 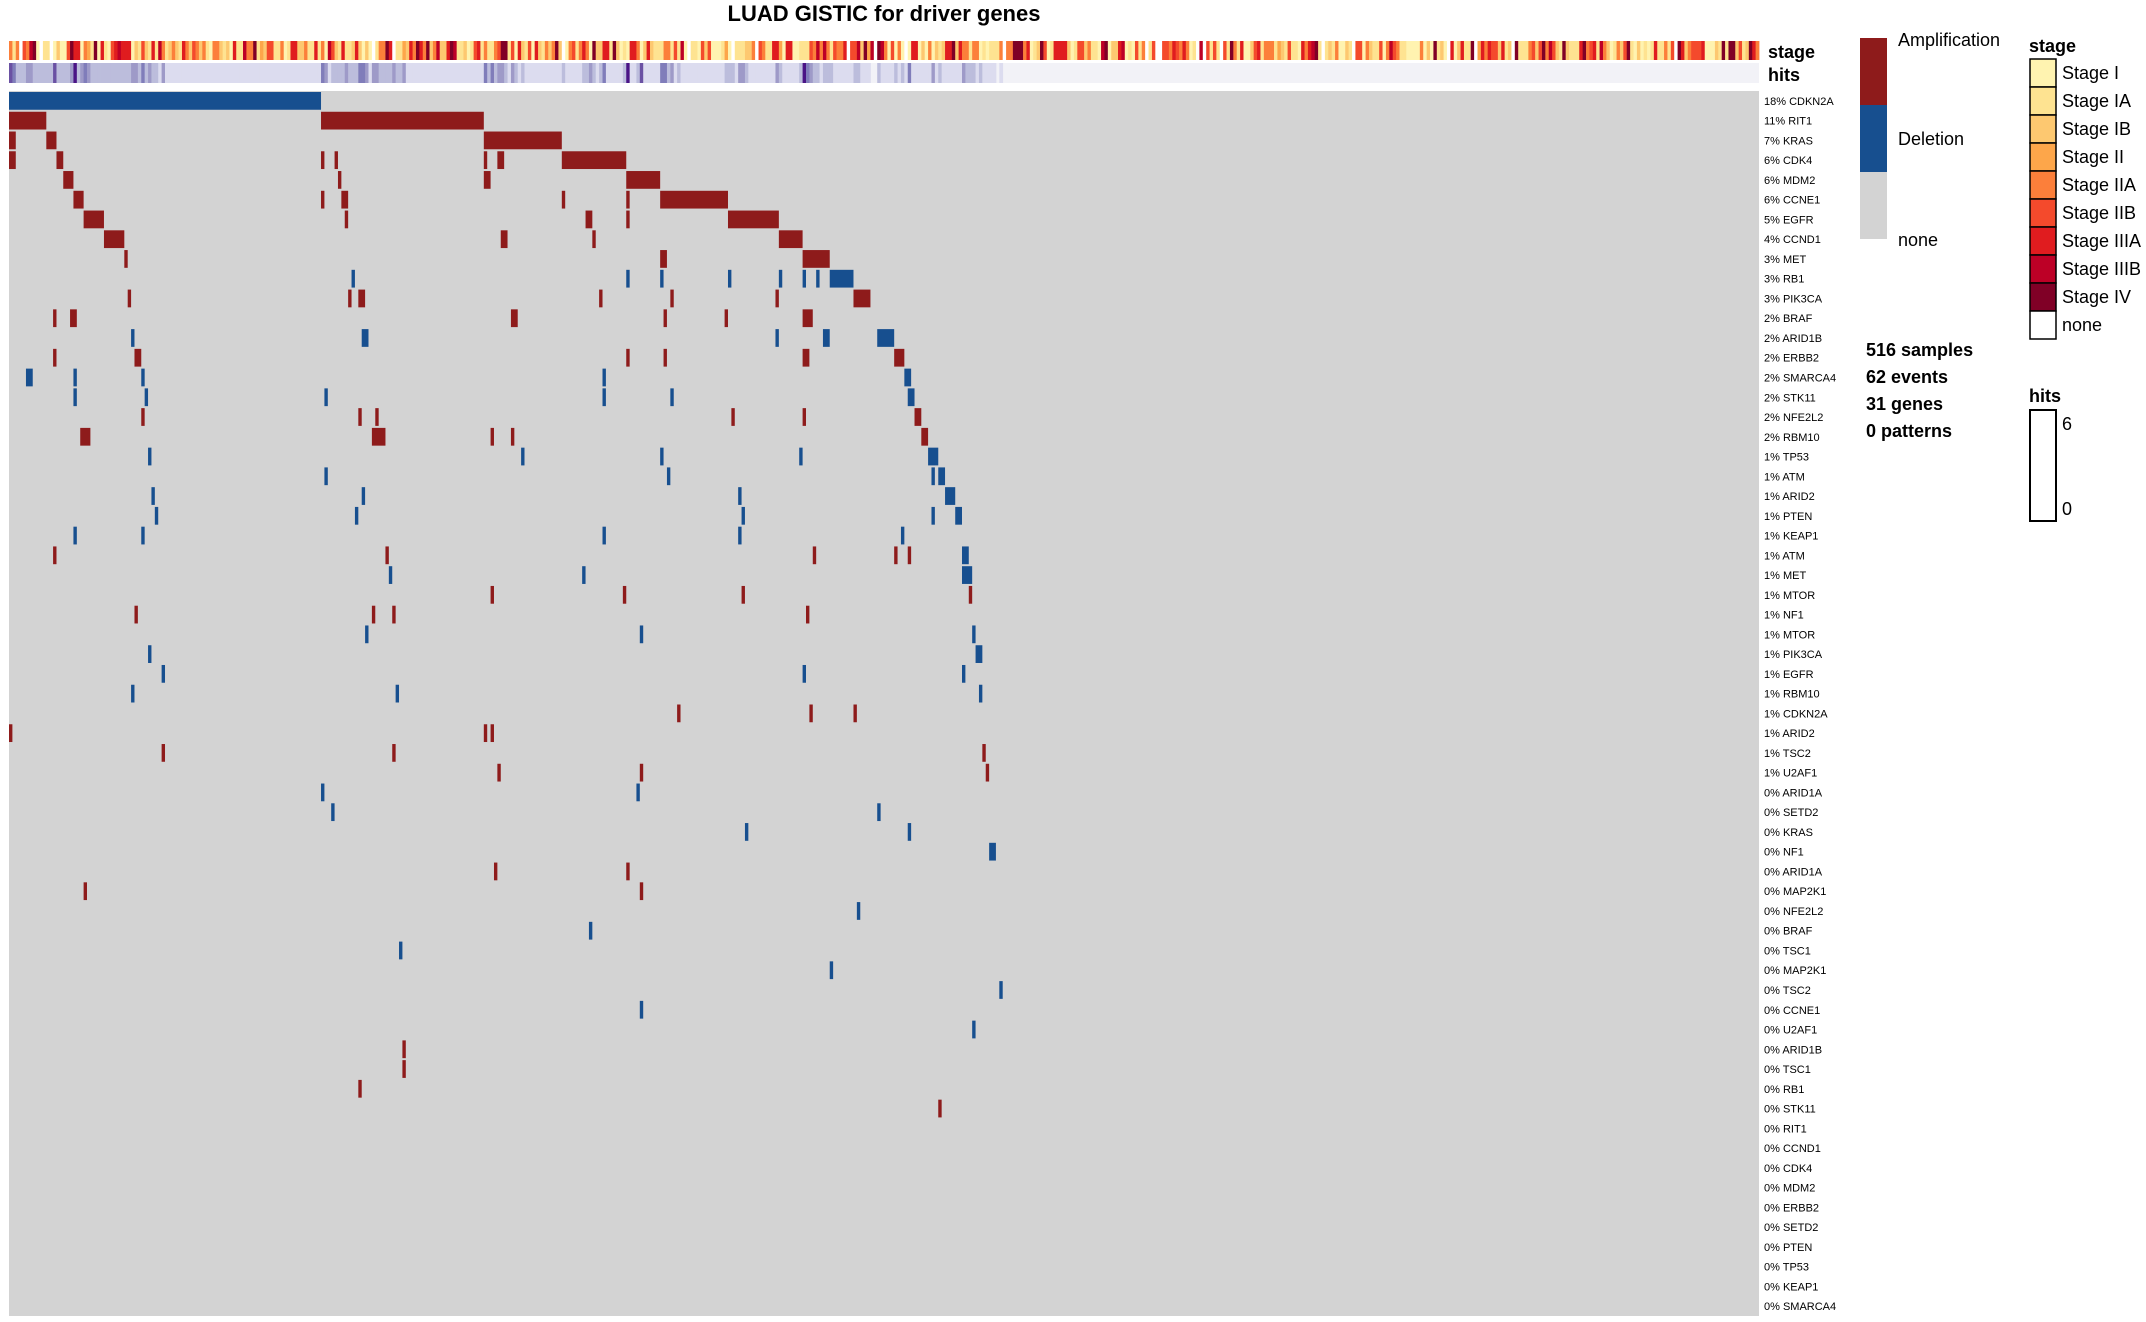 I want to click on row-label: 0% ARID1A, so click(x=1793, y=793).